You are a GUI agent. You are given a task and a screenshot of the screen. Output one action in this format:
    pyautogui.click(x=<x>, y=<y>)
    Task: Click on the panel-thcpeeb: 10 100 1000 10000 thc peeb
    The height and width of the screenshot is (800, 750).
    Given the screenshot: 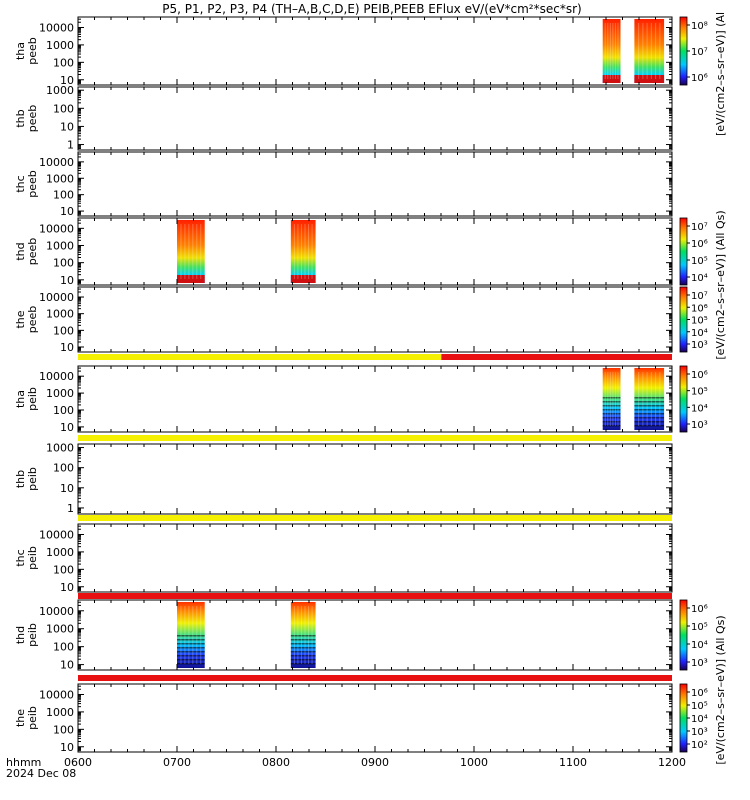 What is the action you would take?
    pyautogui.click(x=343, y=184)
    